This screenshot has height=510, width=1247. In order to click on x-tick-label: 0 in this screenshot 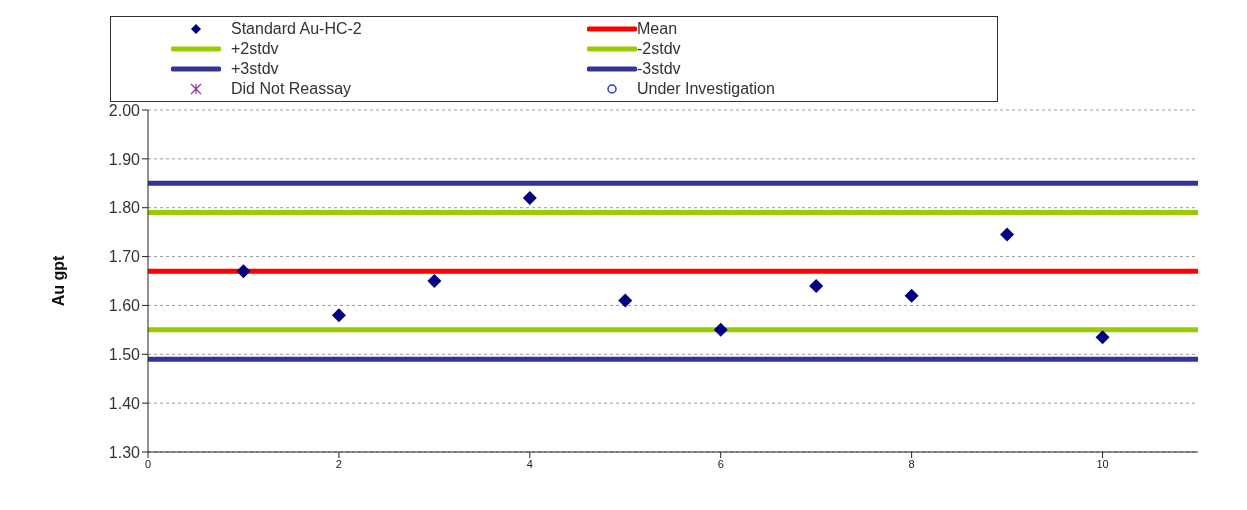, I will do `click(148, 463)`.